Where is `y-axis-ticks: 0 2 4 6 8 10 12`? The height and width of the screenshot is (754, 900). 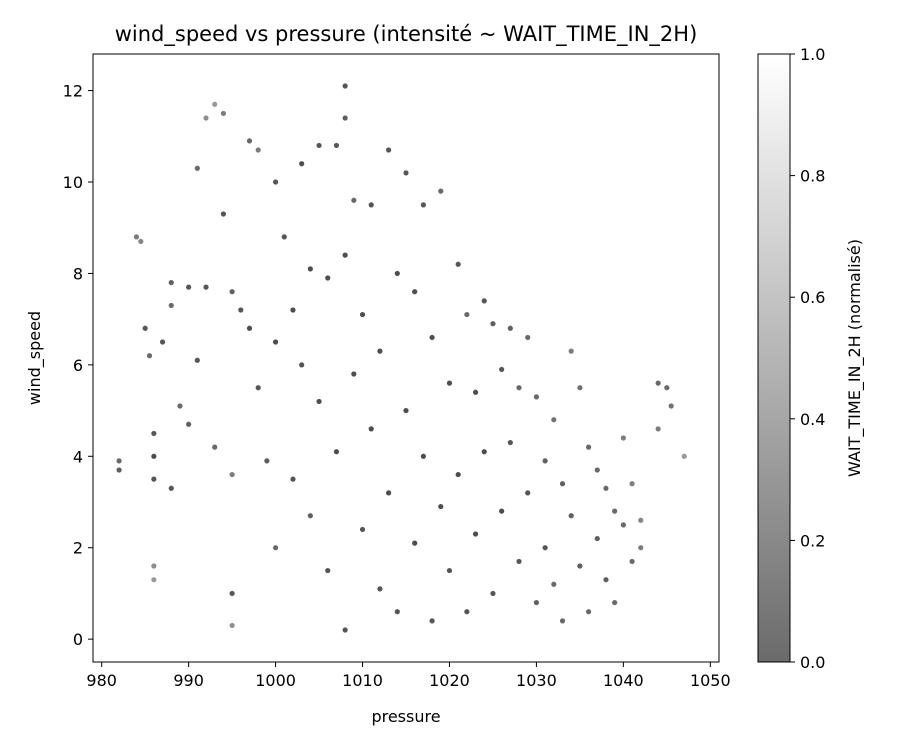
y-axis-ticks: 0 2 4 6 8 10 12 is located at coordinates (78, 365).